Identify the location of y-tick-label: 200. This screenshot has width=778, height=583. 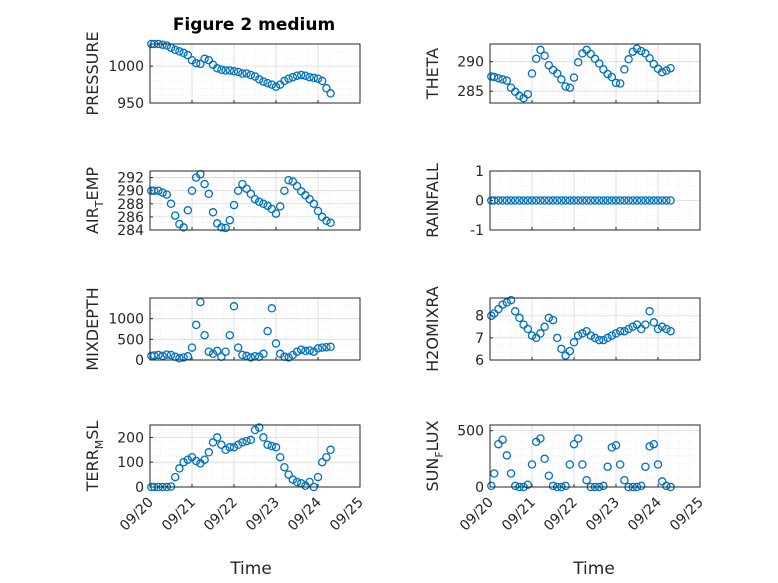
(130, 438).